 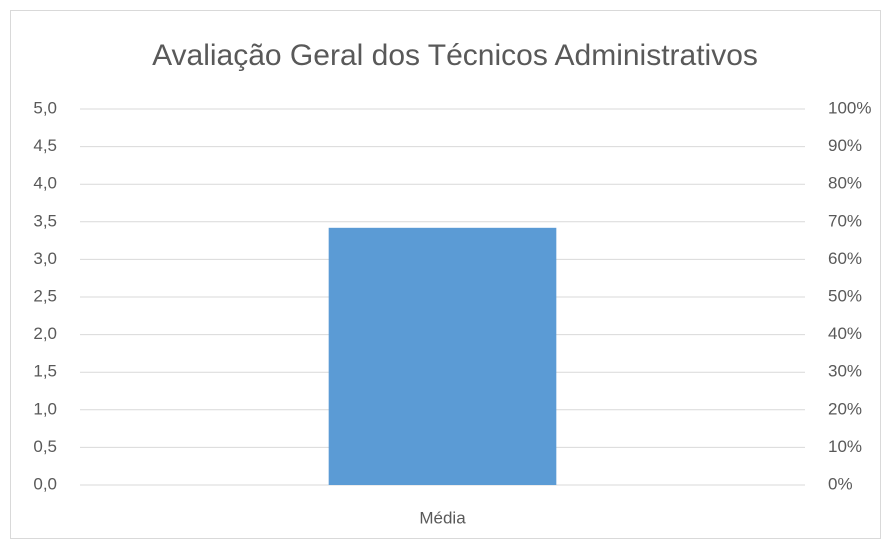 What do you see at coordinates (849, 107) in the screenshot?
I see `y2-tick-label: 100%` at bounding box center [849, 107].